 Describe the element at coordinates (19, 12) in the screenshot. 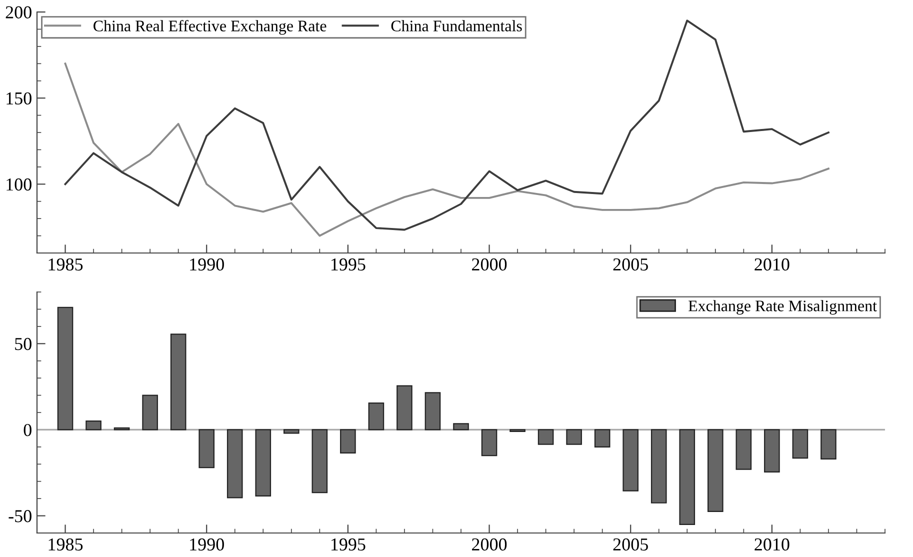

I see `y-tick-label: 200` at that location.